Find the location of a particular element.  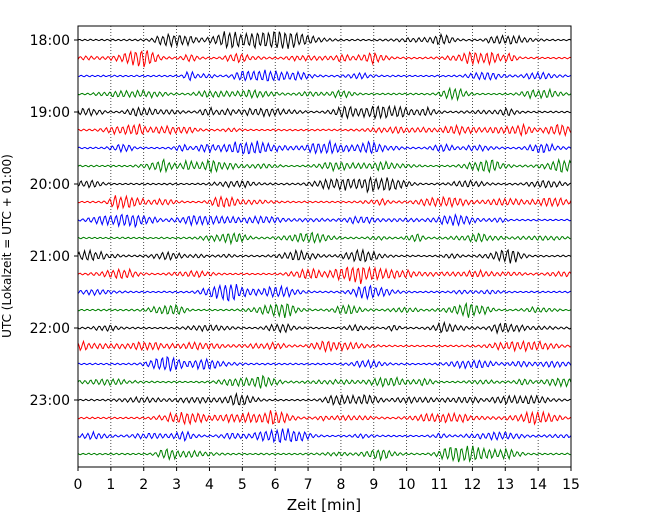

x-tick-label: 14 is located at coordinates (538, 485).